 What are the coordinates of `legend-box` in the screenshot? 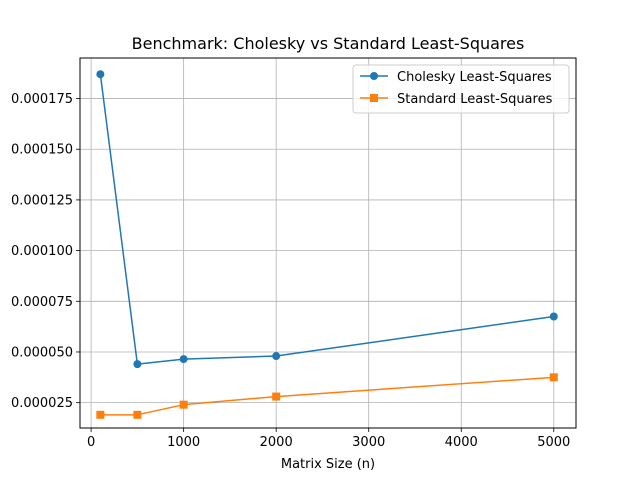 It's located at (461, 89).